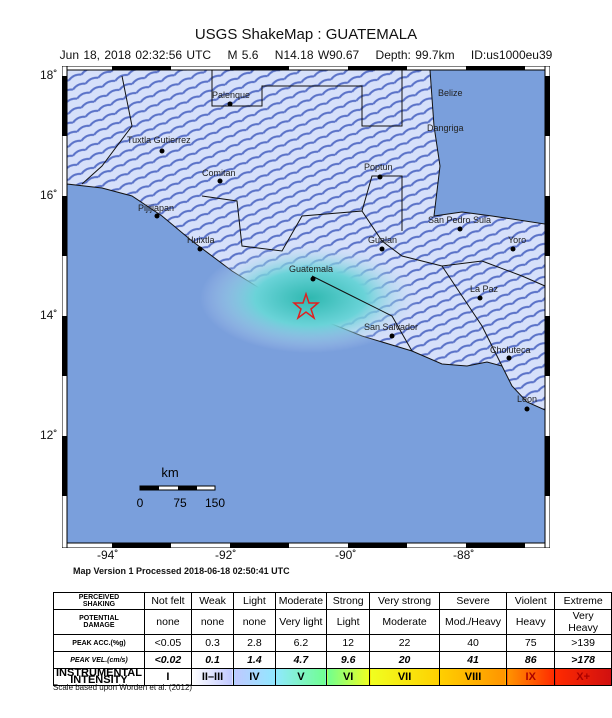 Image resolution: width=612 pixels, height=718 pixels. What do you see at coordinates (346, 555) in the screenshot?
I see `lon-tick: -90˚` at bounding box center [346, 555].